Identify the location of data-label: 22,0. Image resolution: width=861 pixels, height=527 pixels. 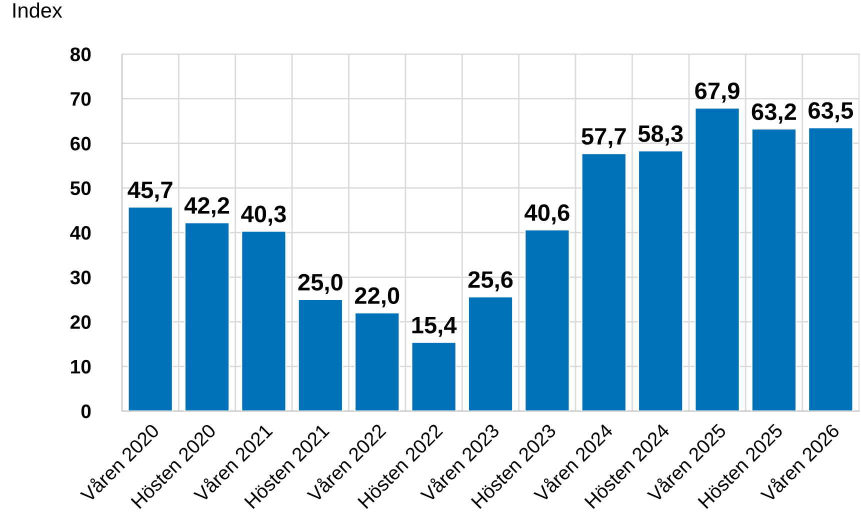
(377, 297).